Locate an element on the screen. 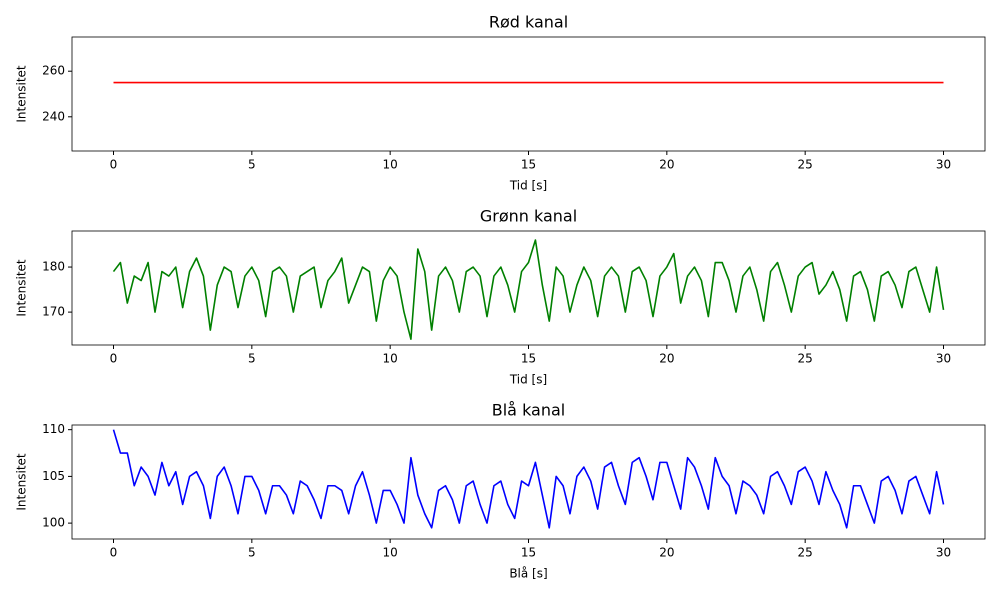 The height and width of the screenshot is (600, 1000). chart-title: Blå kanal is located at coordinates (529, 410).